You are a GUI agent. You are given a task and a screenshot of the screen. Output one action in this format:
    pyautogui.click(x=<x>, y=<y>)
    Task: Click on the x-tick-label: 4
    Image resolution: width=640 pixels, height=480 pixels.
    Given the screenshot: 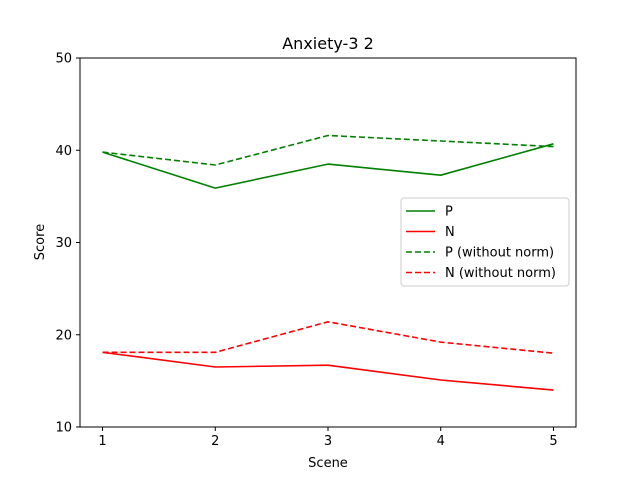 What is the action you would take?
    pyautogui.click(x=441, y=441)
    